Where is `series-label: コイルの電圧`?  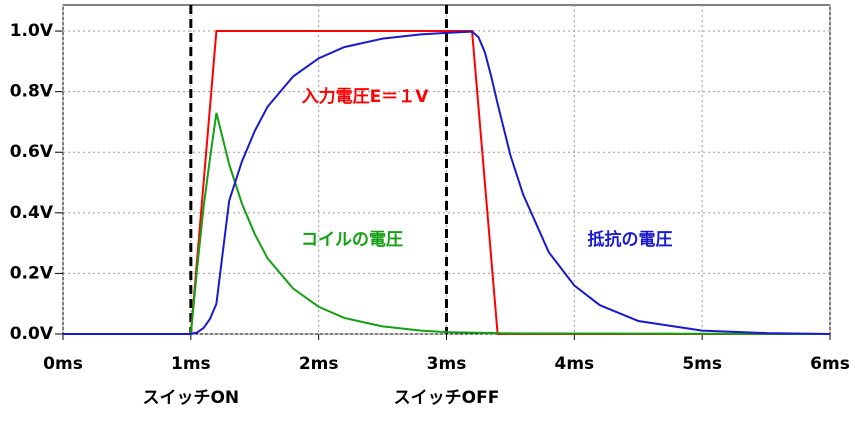
series-label: コイルの電圧 is located at coordinates (352, 240).